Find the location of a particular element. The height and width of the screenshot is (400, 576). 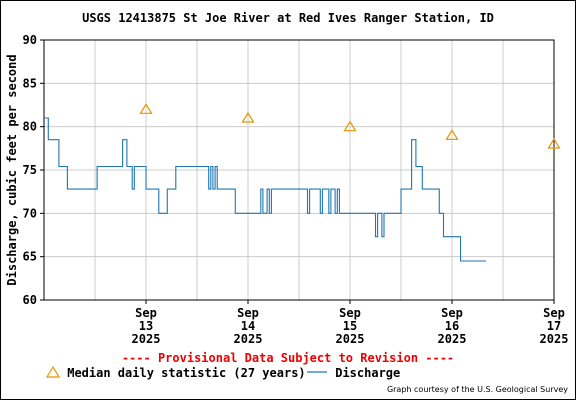

x-tick-label: 13 is located at coordinates (146, 326).